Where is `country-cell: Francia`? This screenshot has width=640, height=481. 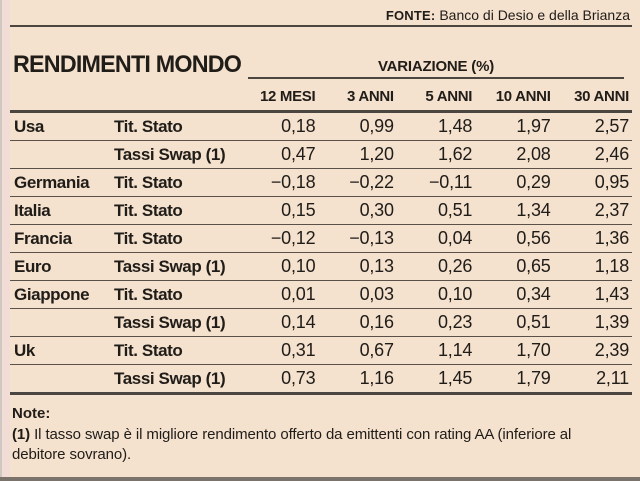
country-cell: Francia is located at coordinates (43, 238).